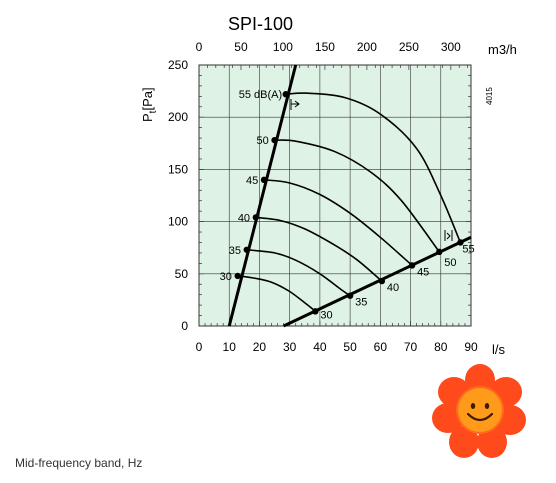 The width and height of the screenshot is (556, 483). Describe the element at coordinates (290, 347) in the screenshot. I see `x-tick-label: 30` at that location.